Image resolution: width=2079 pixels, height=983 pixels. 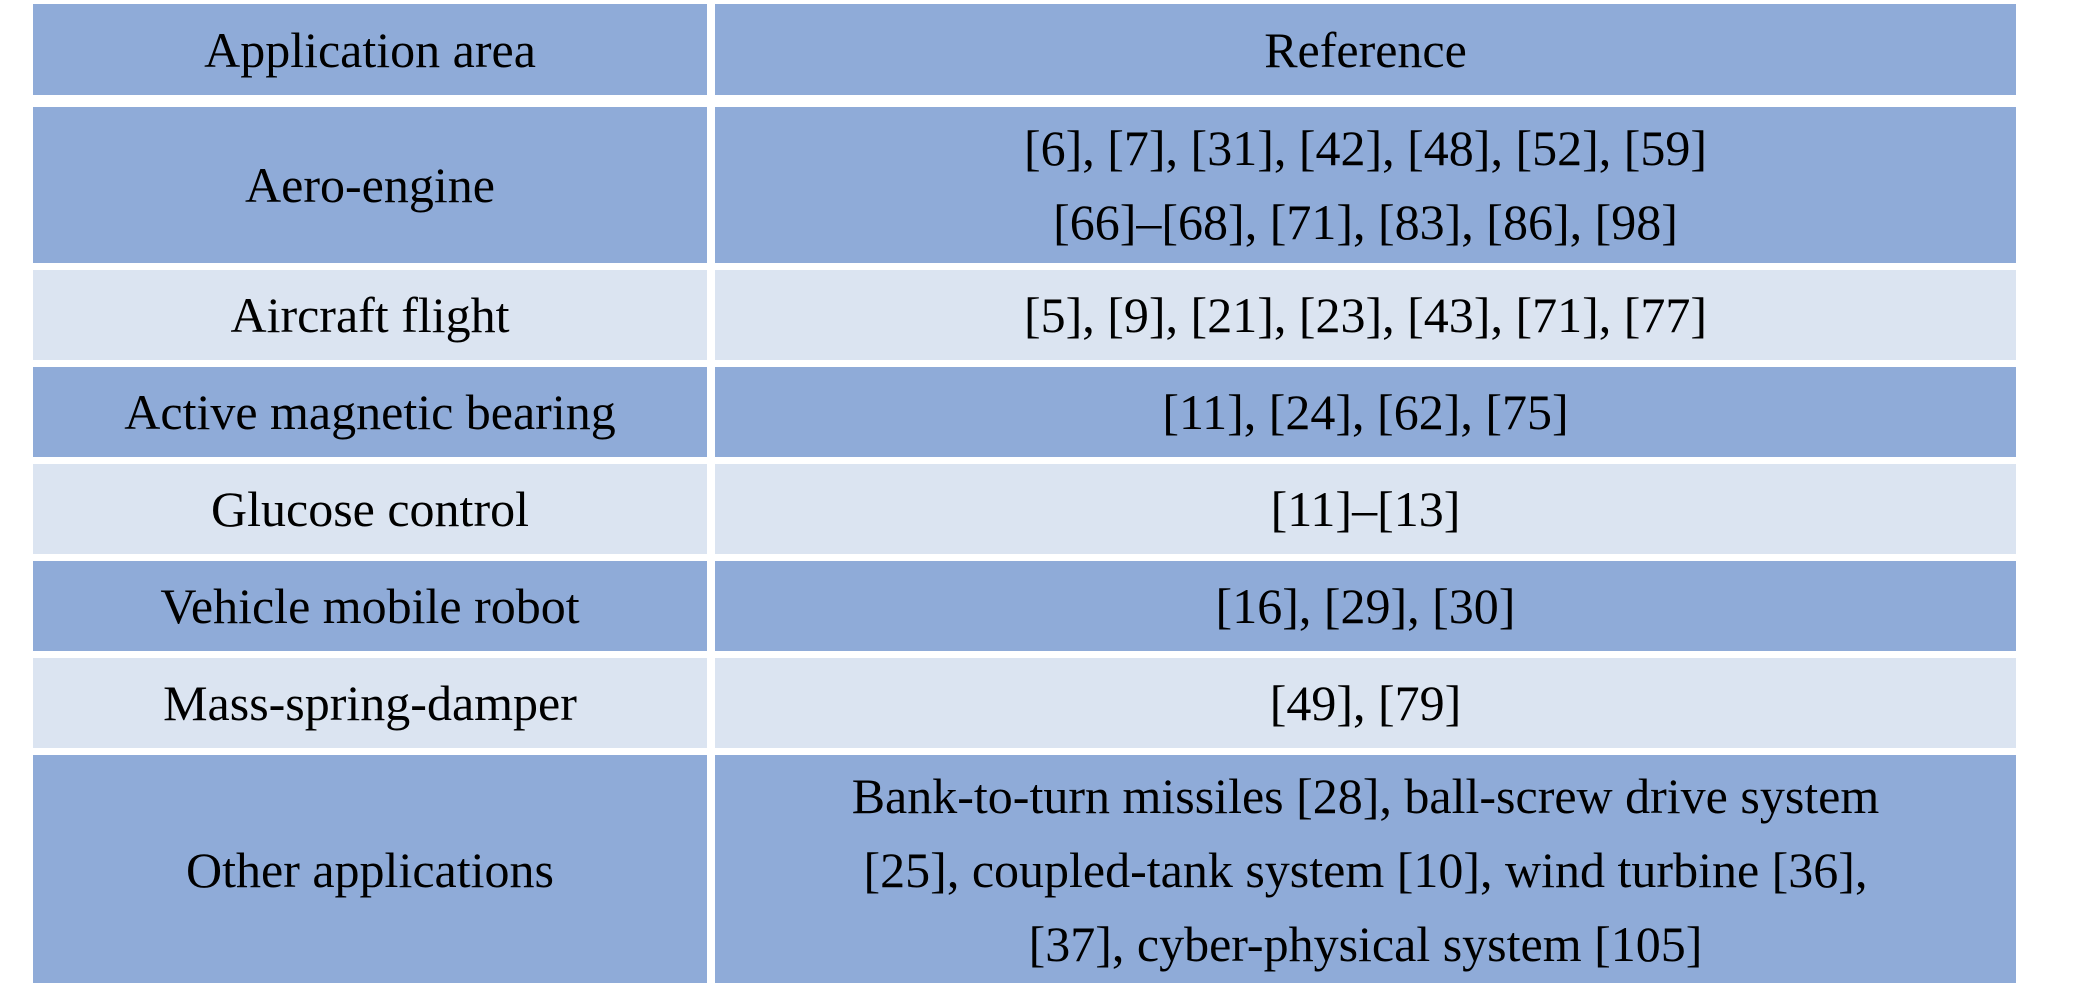 What do you see at coordinates (374, 609) in the screenshot?
I see `area-cell: Vehicle mobile robot` at bounding box center [374, 609].